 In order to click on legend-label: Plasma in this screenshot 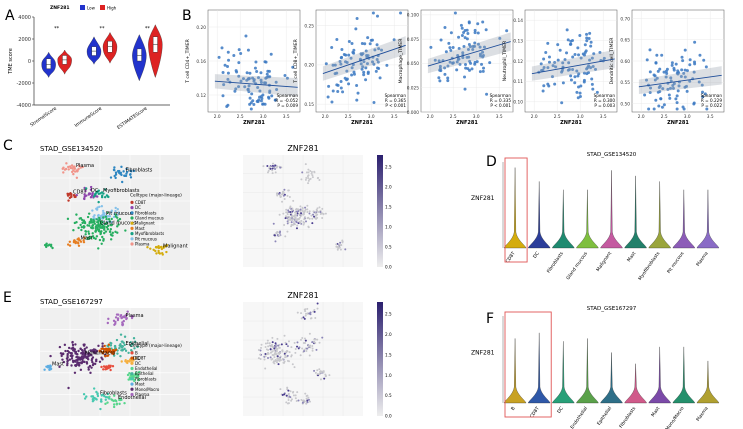, I will do `click(142, 394)`.